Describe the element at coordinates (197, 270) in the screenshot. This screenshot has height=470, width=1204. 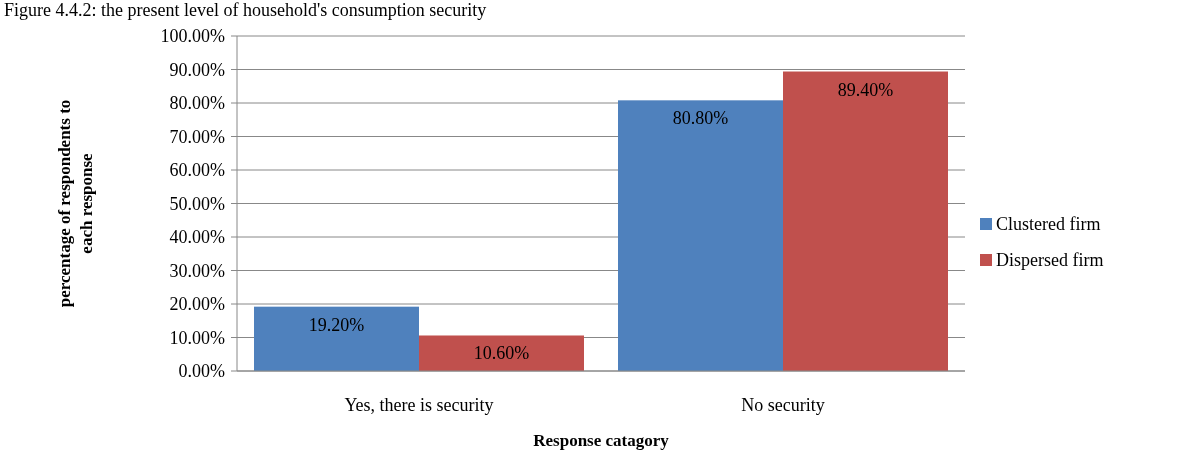
I see `y-tick-label: 30.00%` at that location.